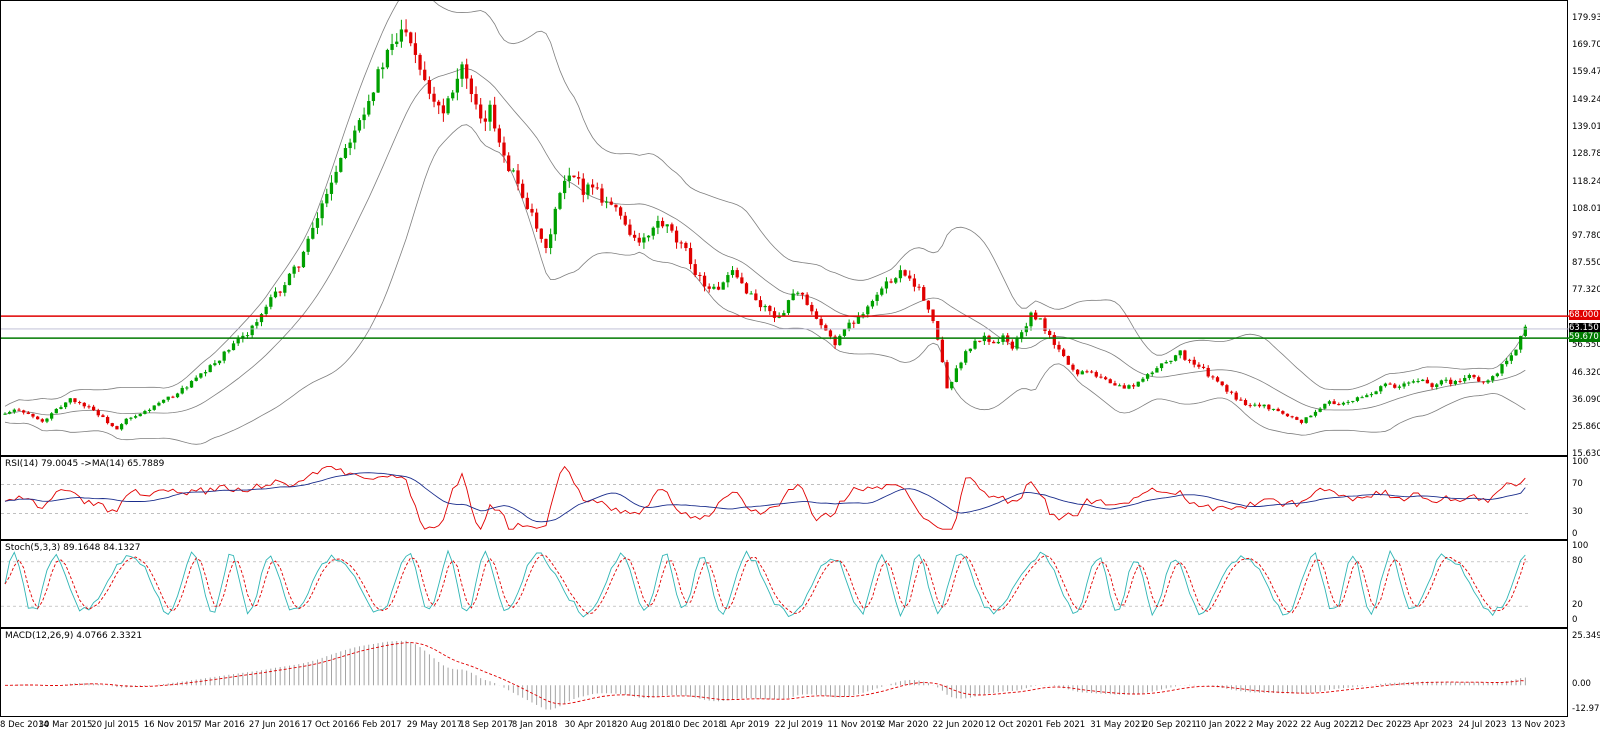 The image size is (1600, 733). I want to click on date-tick-label: 2 Mar 2020, so click(904, 725).